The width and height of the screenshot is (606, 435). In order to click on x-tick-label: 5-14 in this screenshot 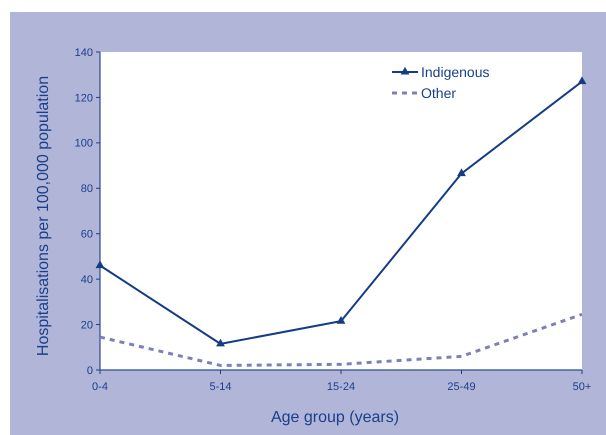, I will do `click(220, 387)`.